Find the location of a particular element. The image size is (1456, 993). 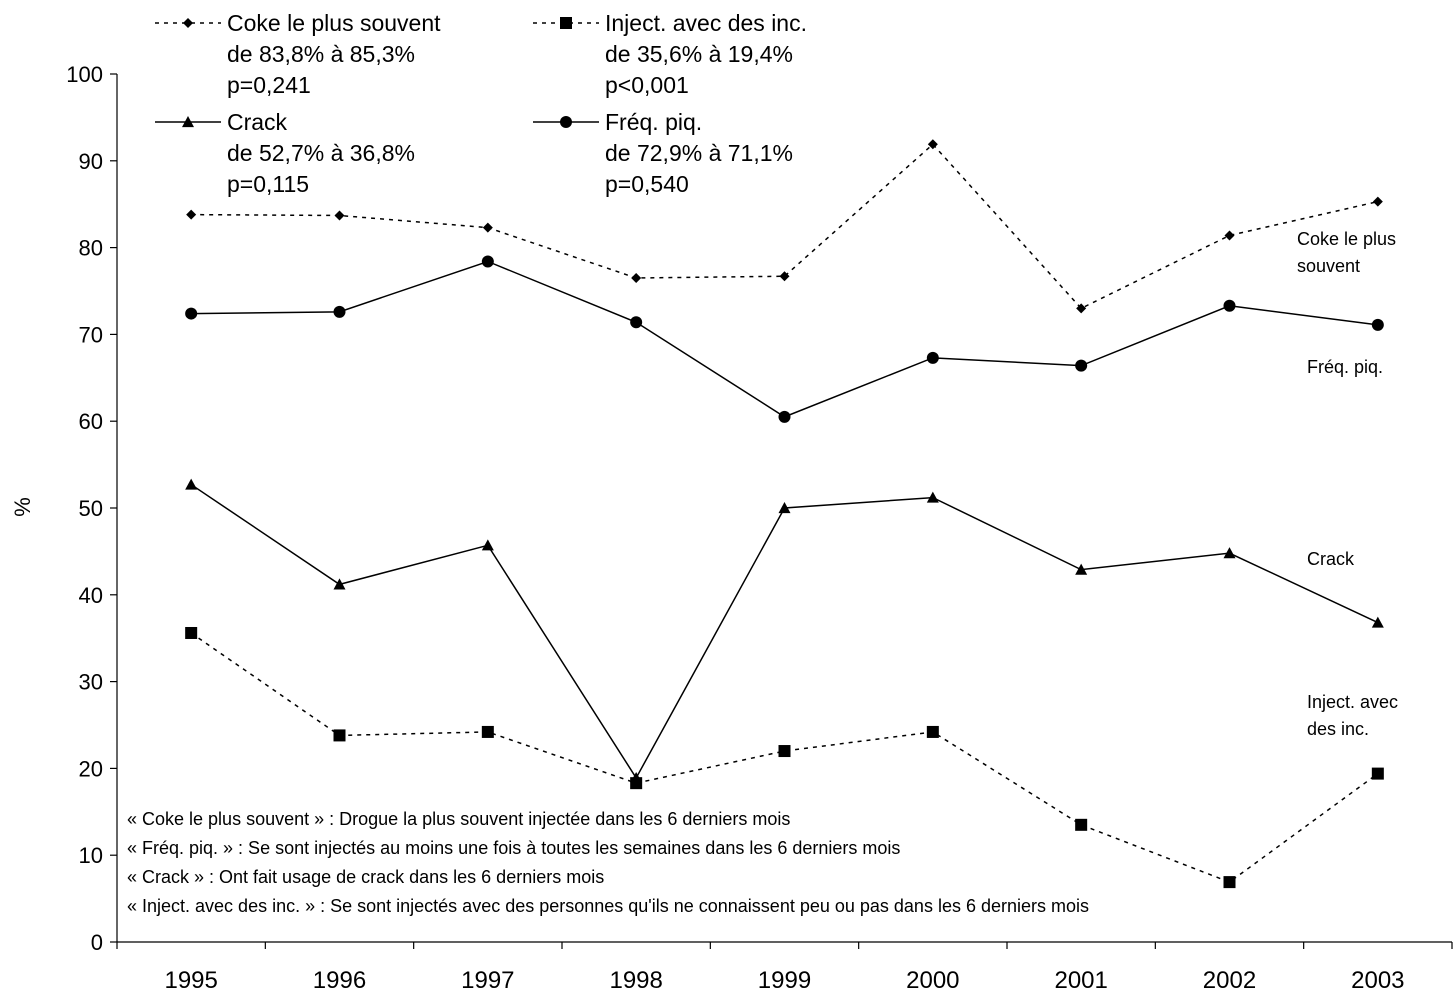

legend-series-name: Coke le plus souvent is located at coordinates (334, 23).